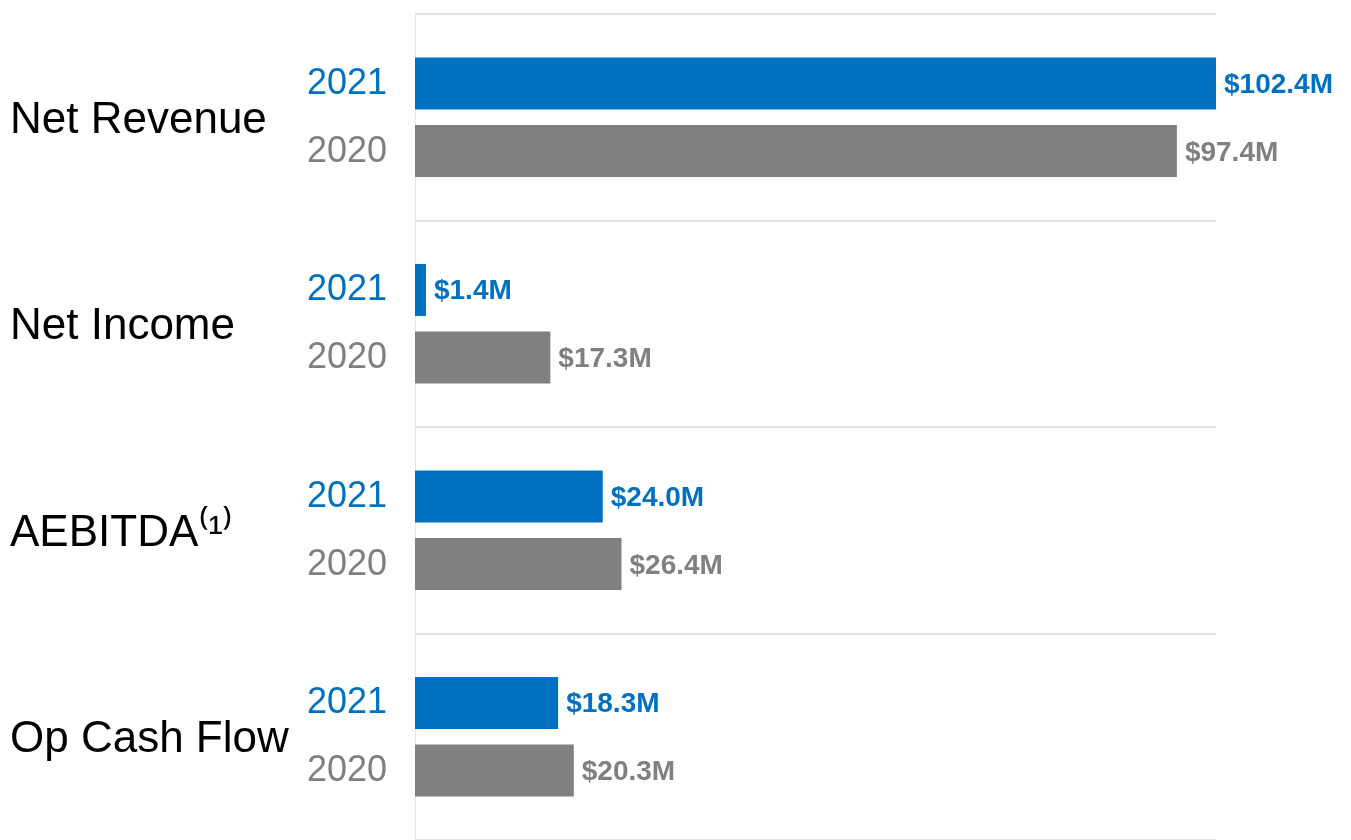 This screenshot has width=1351, height=840. What do you see at coordinates (657, 496) in the screenshot?
I see `data-label: $24.0M` at bounding box center [657, 496].